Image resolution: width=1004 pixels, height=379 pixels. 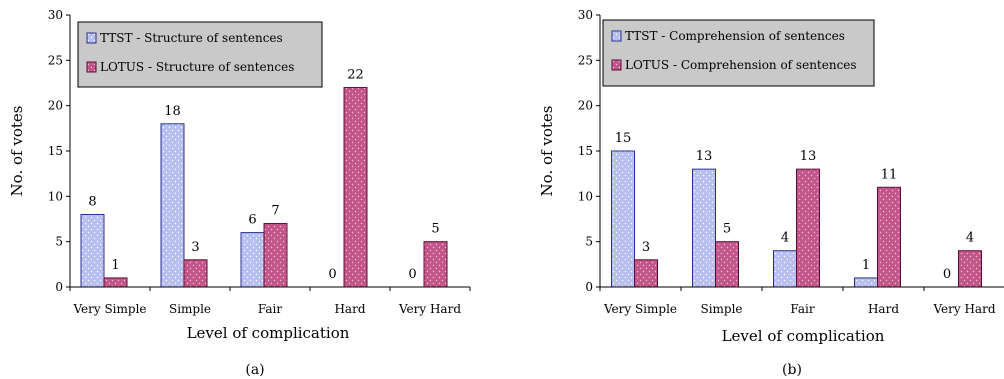 What do you see at coordinates (191, 38) in the screenshot?
I see `legend-label: TTST - Structure of sentences` at bounding box center [191, 38].